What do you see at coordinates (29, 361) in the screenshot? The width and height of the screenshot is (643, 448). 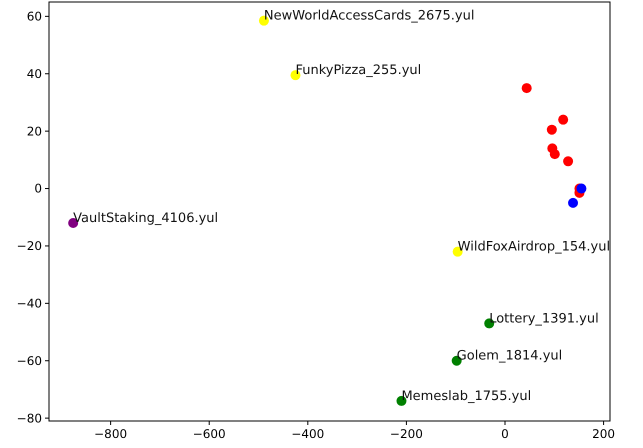 I see `y-tick-label: −60` at bounding box center [29, 361].